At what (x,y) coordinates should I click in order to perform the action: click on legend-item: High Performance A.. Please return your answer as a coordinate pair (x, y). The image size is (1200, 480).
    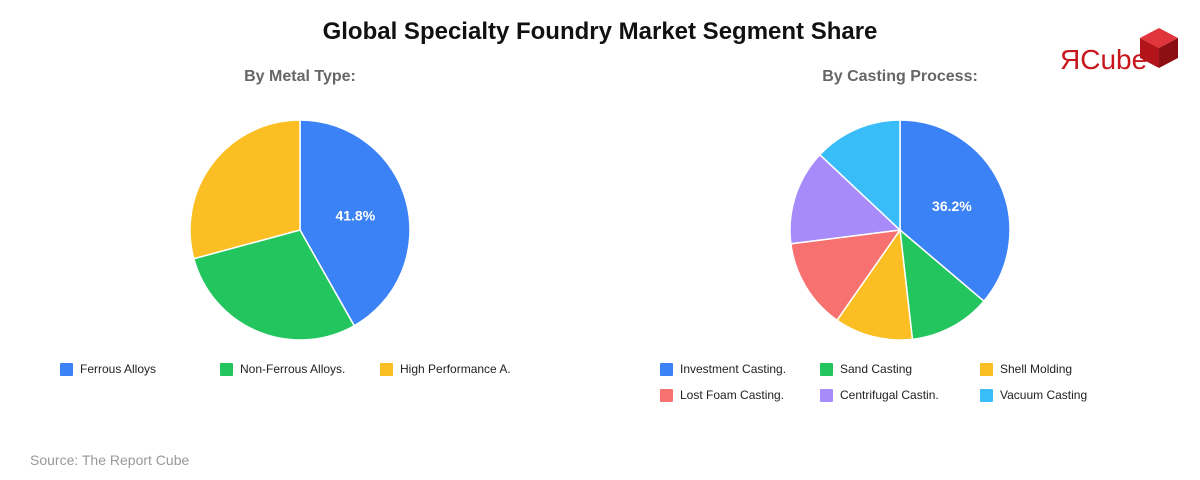
    Looking at the image, I should click on (445, 369).